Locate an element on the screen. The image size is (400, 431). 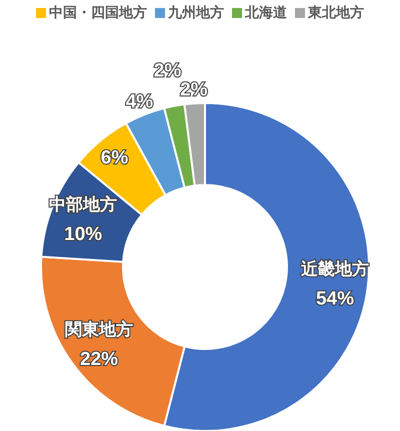
data-label: 22% is located at coordinates (99, 359).